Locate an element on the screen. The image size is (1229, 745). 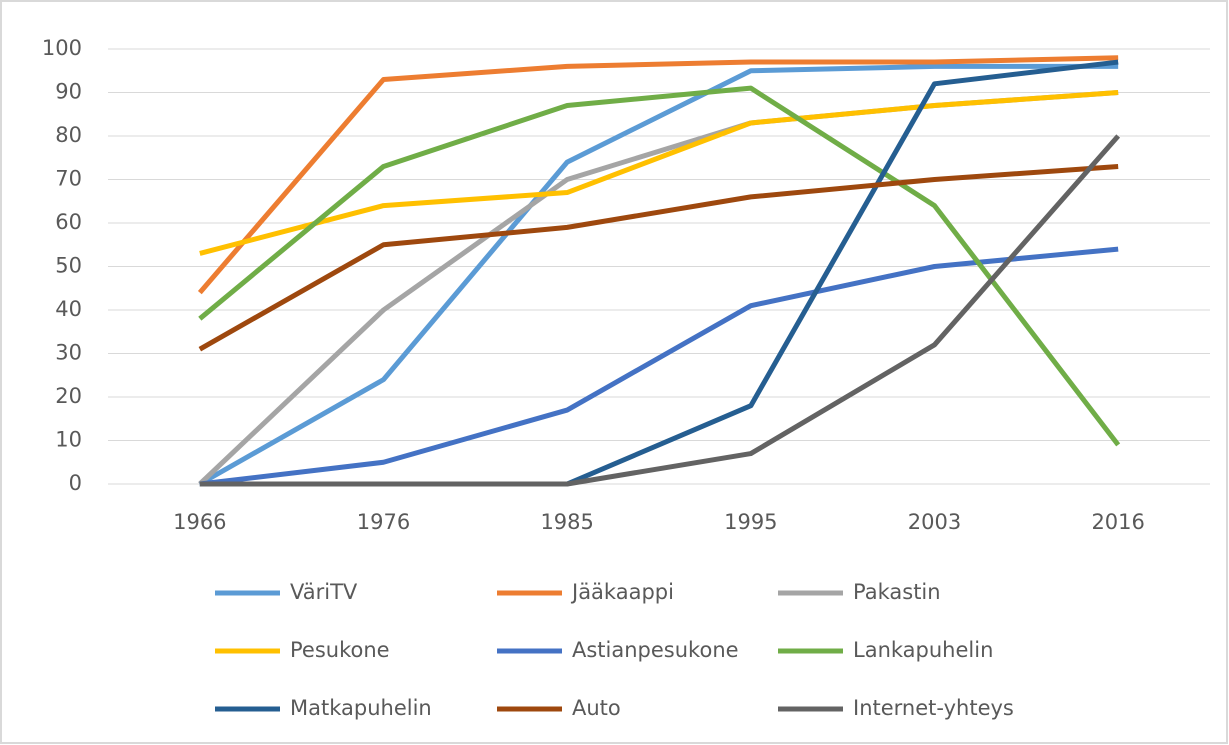
legend-label: Auto is located at coordinates (596, 708).